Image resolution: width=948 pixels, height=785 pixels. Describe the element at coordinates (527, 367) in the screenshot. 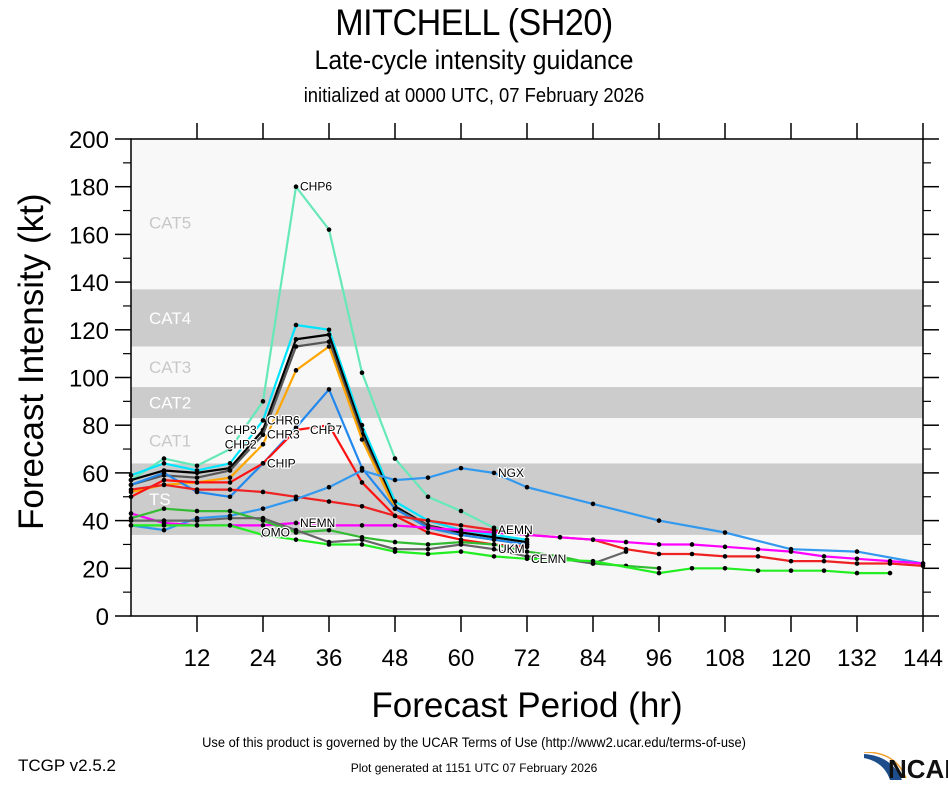

I see `band-cat3` at that location.